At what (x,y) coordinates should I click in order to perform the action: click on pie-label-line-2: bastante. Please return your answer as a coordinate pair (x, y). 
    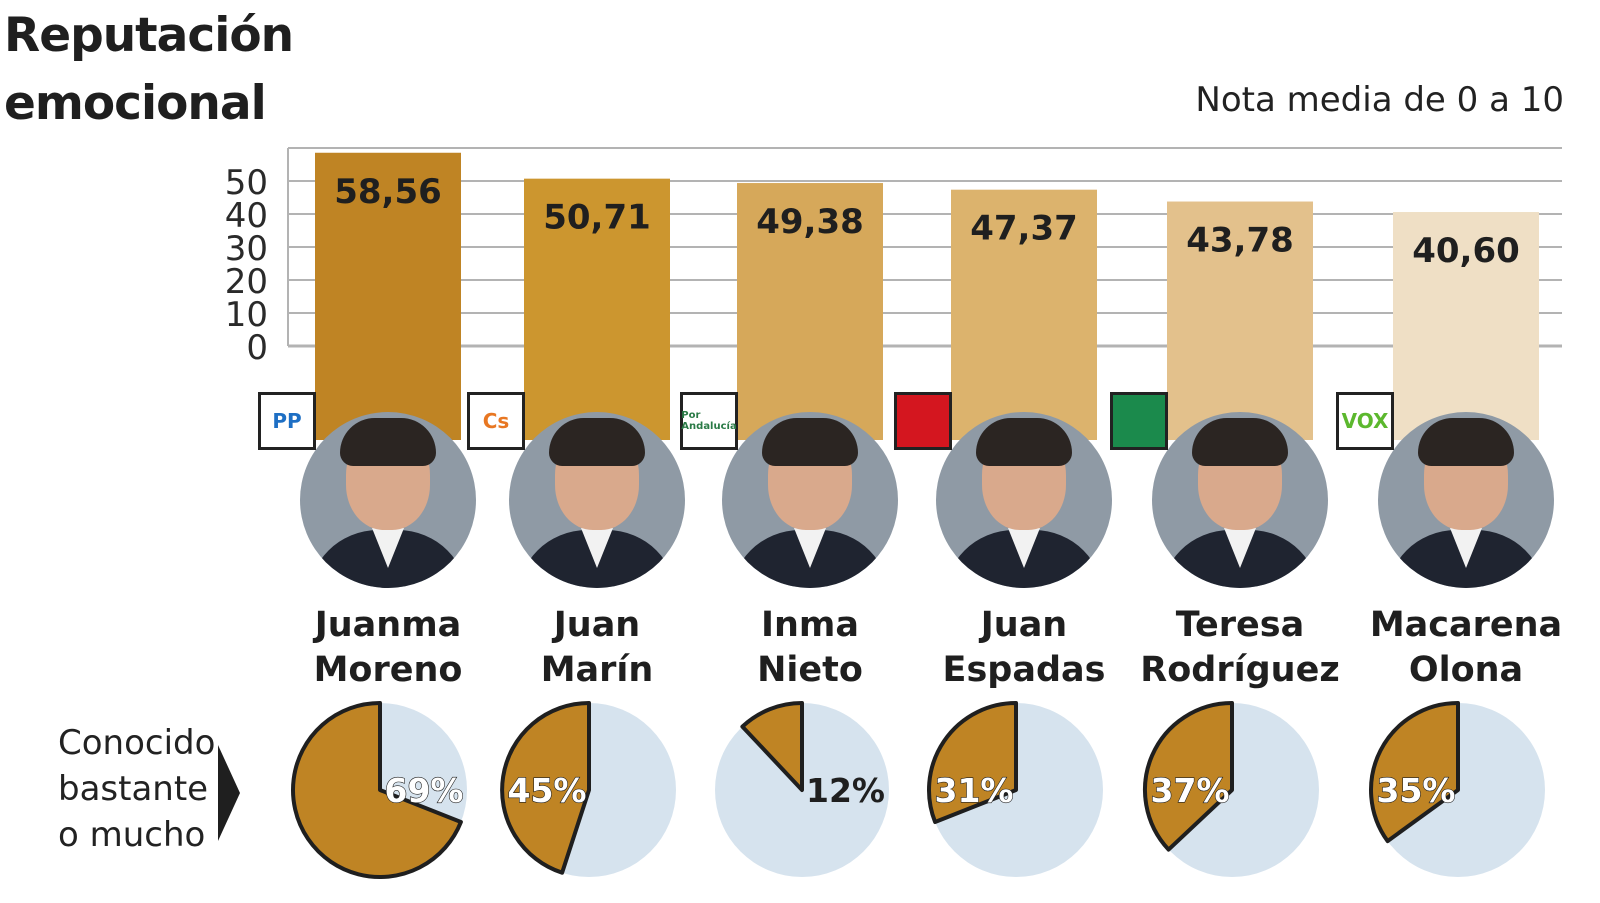
    Looking at the image, I should click on (133, 789).